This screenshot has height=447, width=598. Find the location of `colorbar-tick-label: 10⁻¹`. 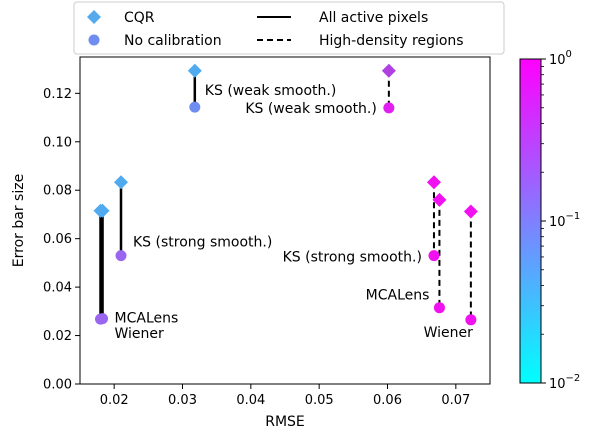

colorbar-tick-label: 10⁻¹ is located at coordinates (564, 220).